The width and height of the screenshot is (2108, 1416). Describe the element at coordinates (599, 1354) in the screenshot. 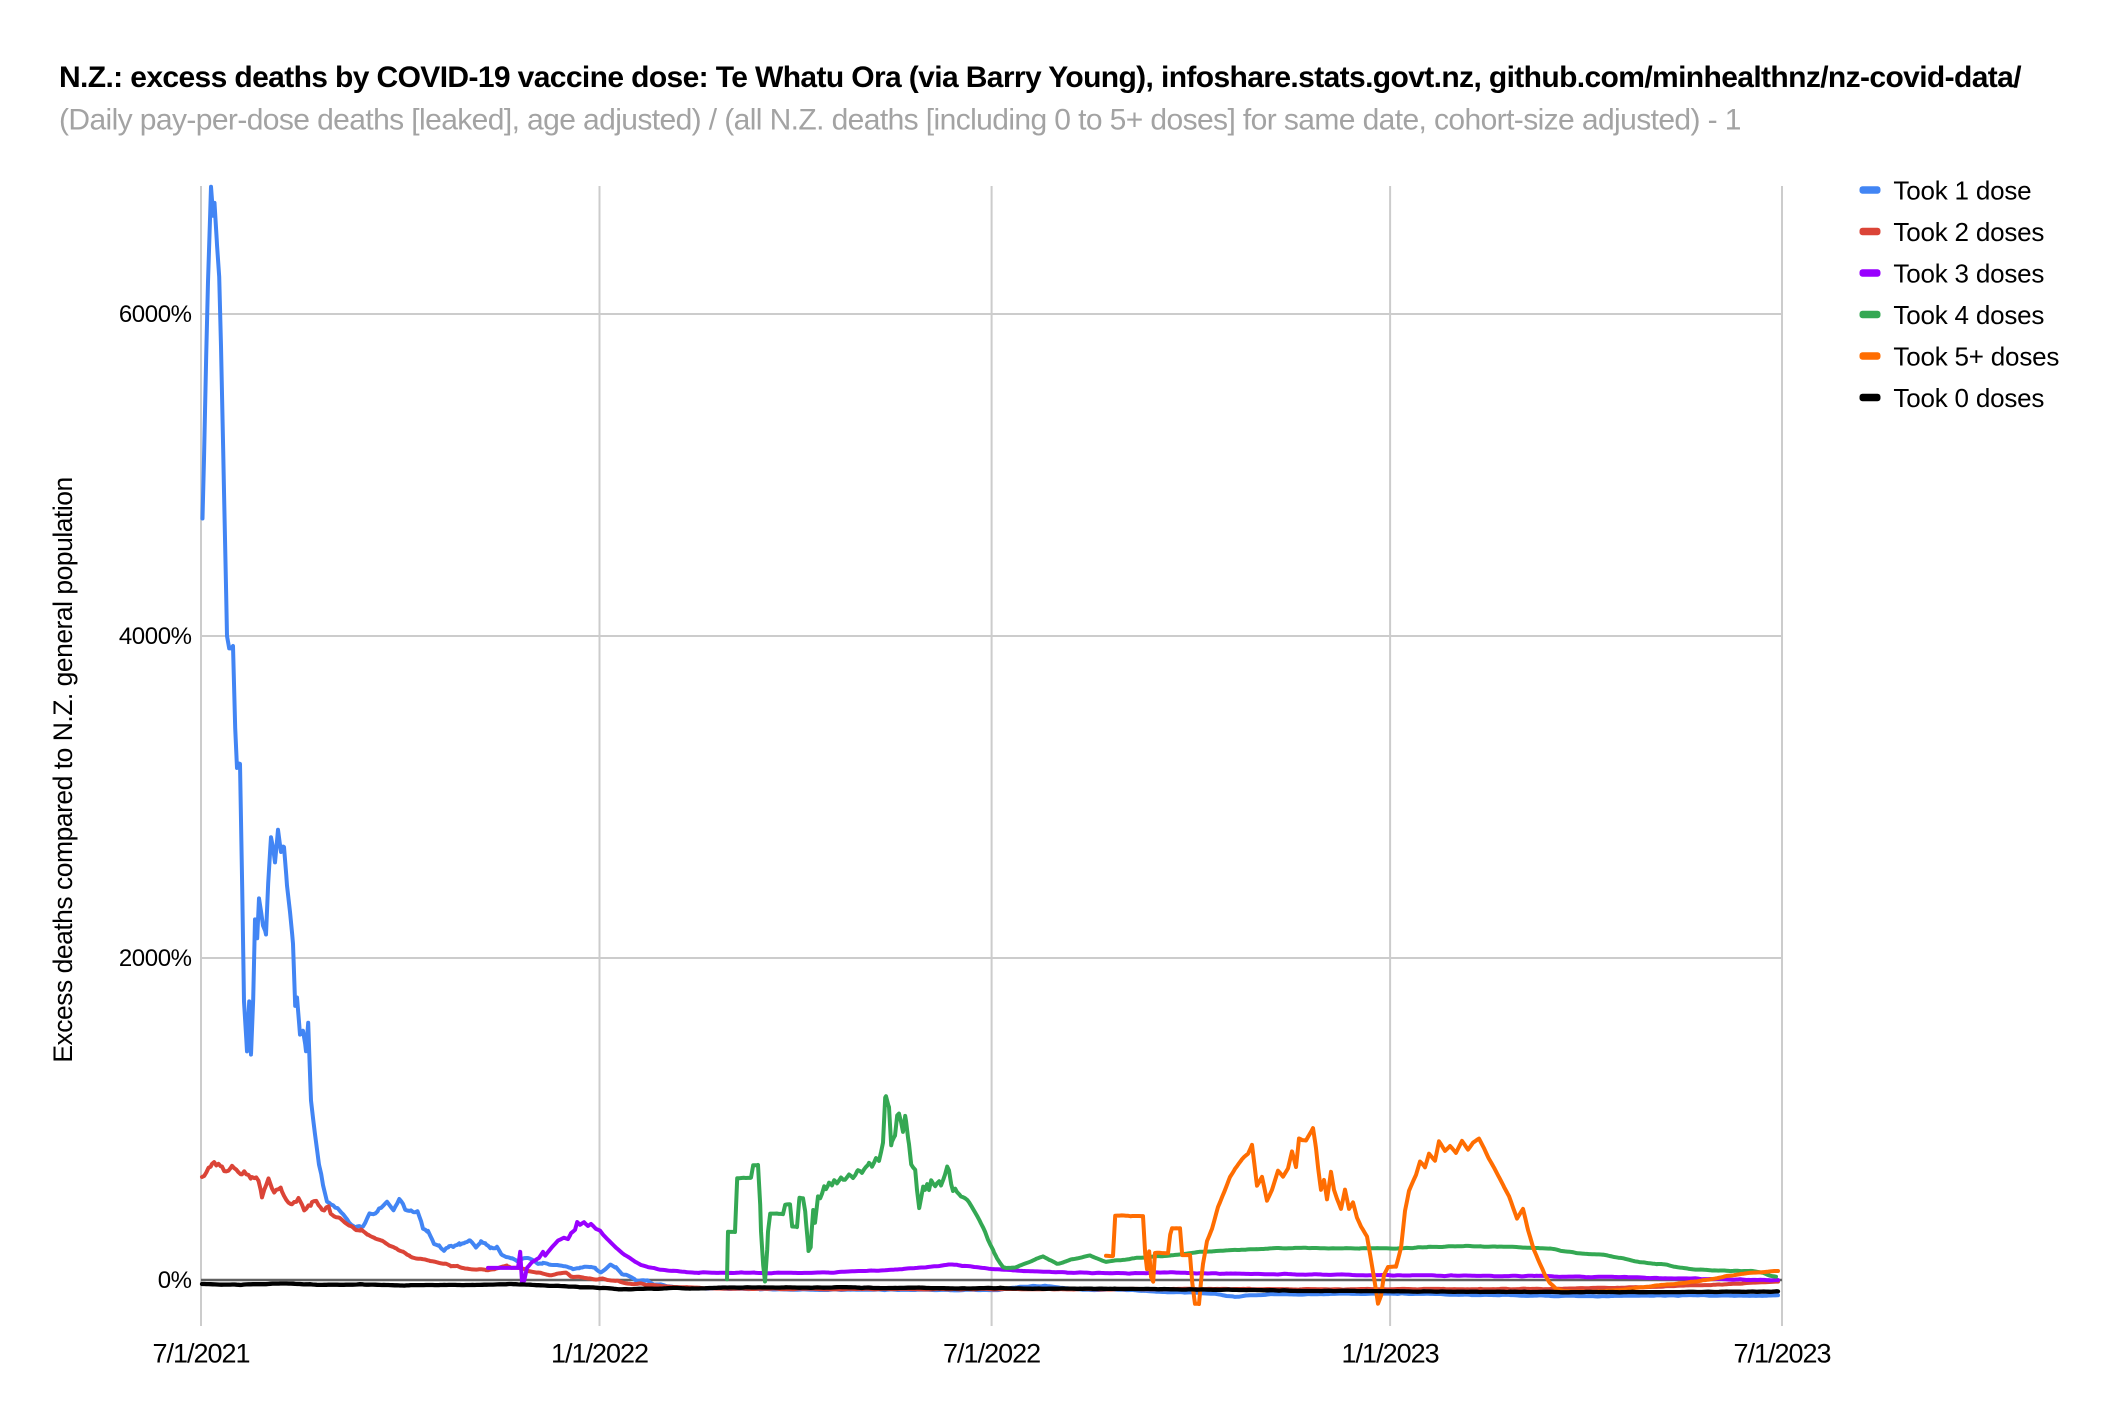

I see `svg-text: 1/1/2022` at that location.